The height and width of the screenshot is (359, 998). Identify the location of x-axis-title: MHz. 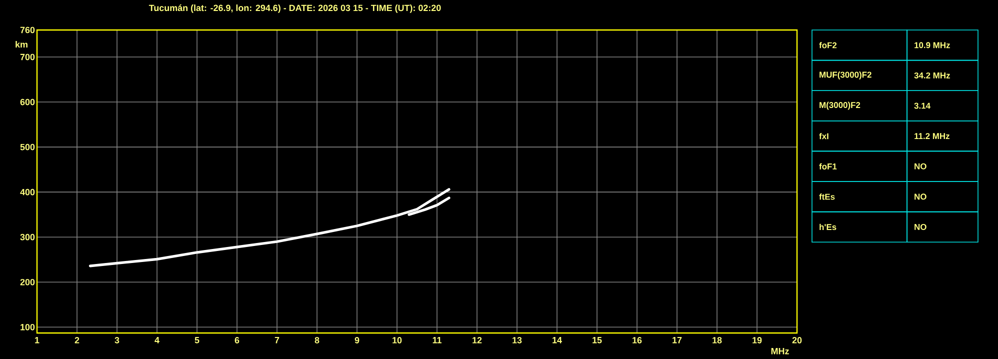
(780, 351).